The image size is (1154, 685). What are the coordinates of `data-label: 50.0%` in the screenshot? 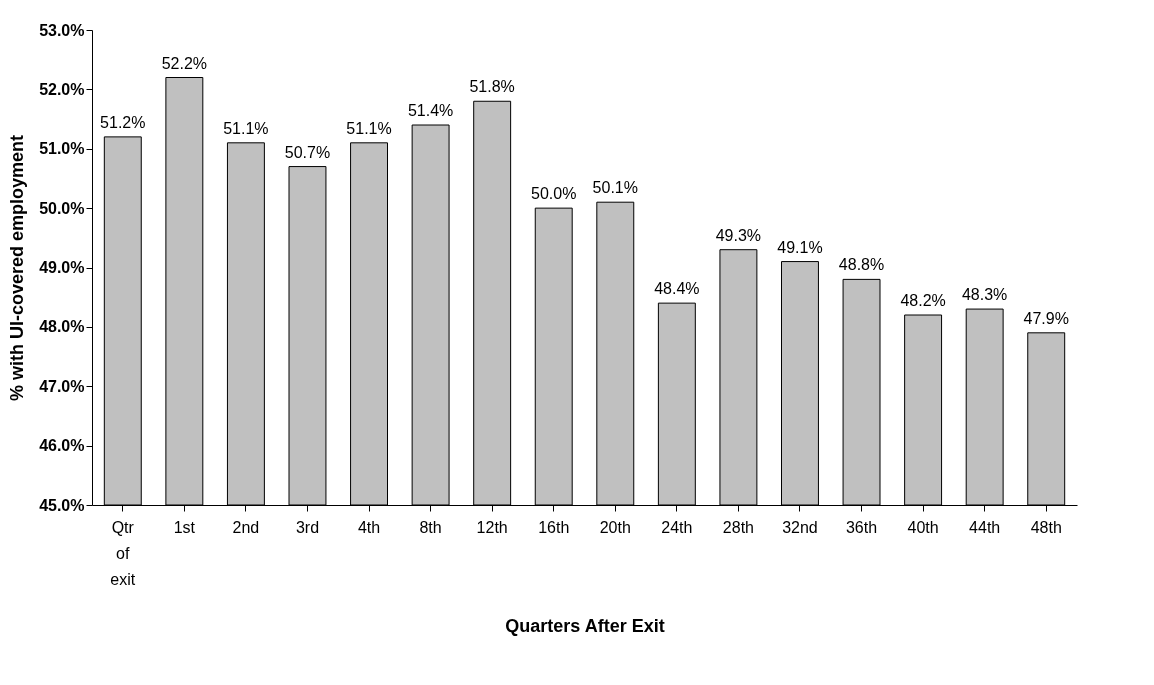 It's located at (554, 194).